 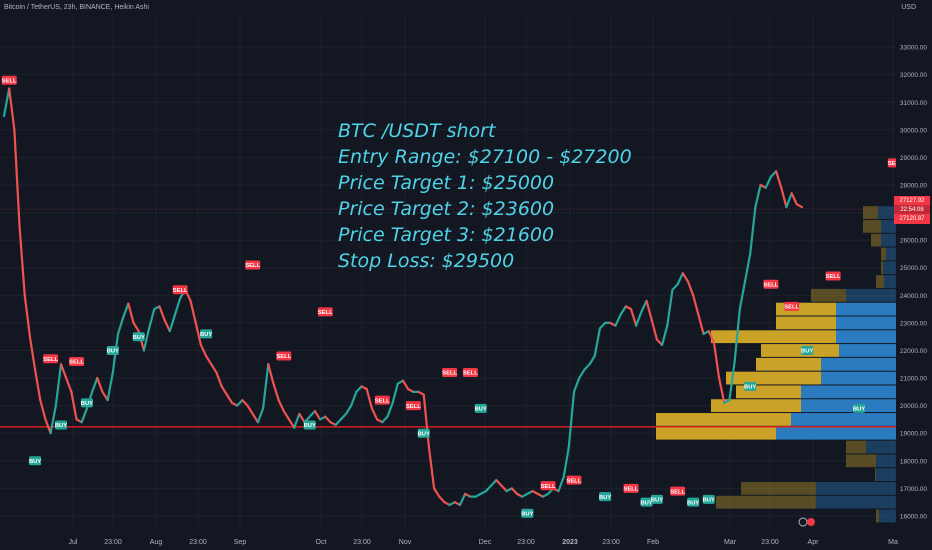 I want to click on x-tick-label: Ma, so click(x=893, y=542).